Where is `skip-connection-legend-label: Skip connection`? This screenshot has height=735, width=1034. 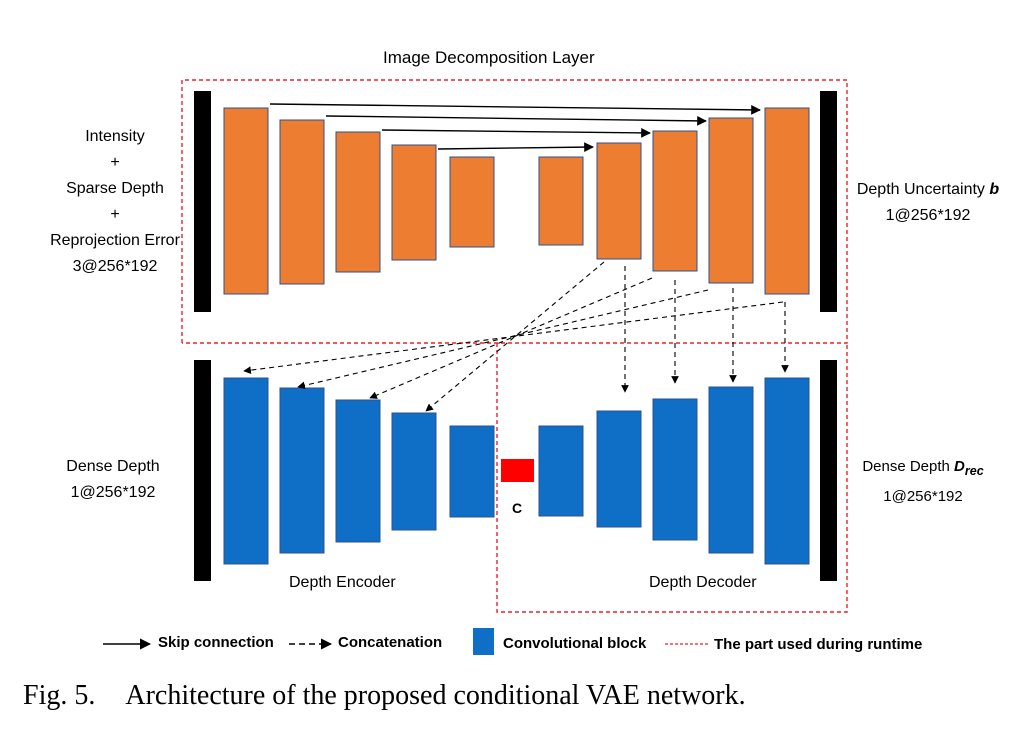 skip-connection-legend-label: Skip connection is located at coordinates (216, 642).